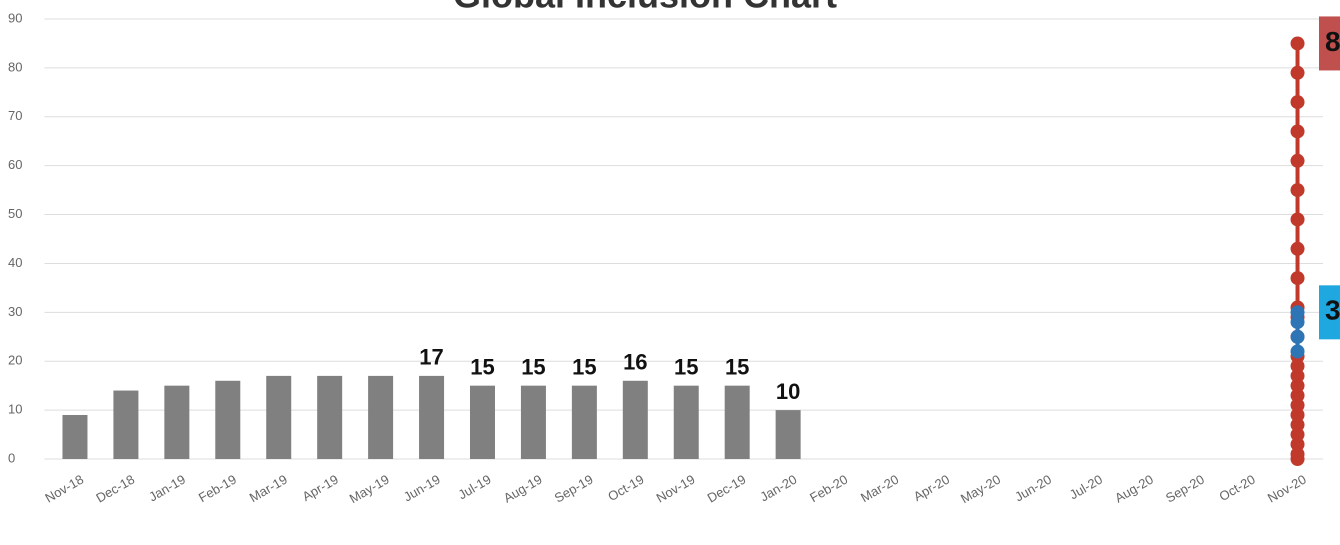 The image size is (1340, 545). Describe the element at coordinates (574, 489) in the screenshot. I see `x-tick-label: Sep-19` at that location.